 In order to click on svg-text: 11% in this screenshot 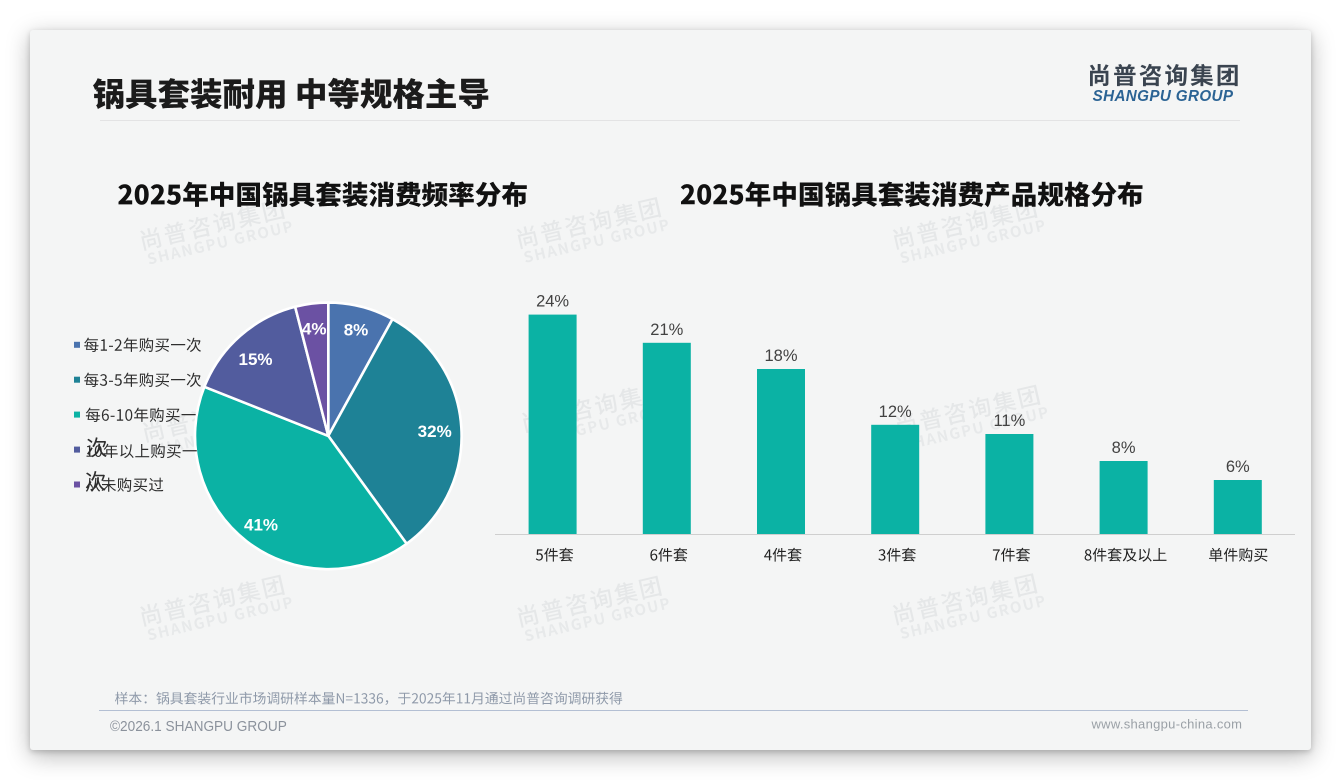, I will do `click(1009, 421)`.